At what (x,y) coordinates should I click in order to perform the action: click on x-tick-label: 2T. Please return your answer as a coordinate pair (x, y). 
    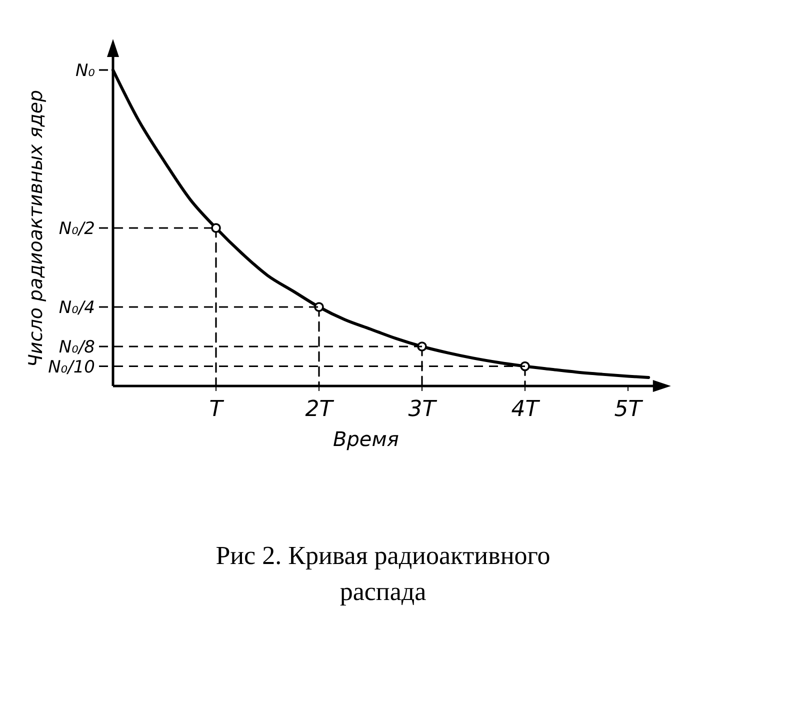
    Looking at the image, I should click on (319, 409).